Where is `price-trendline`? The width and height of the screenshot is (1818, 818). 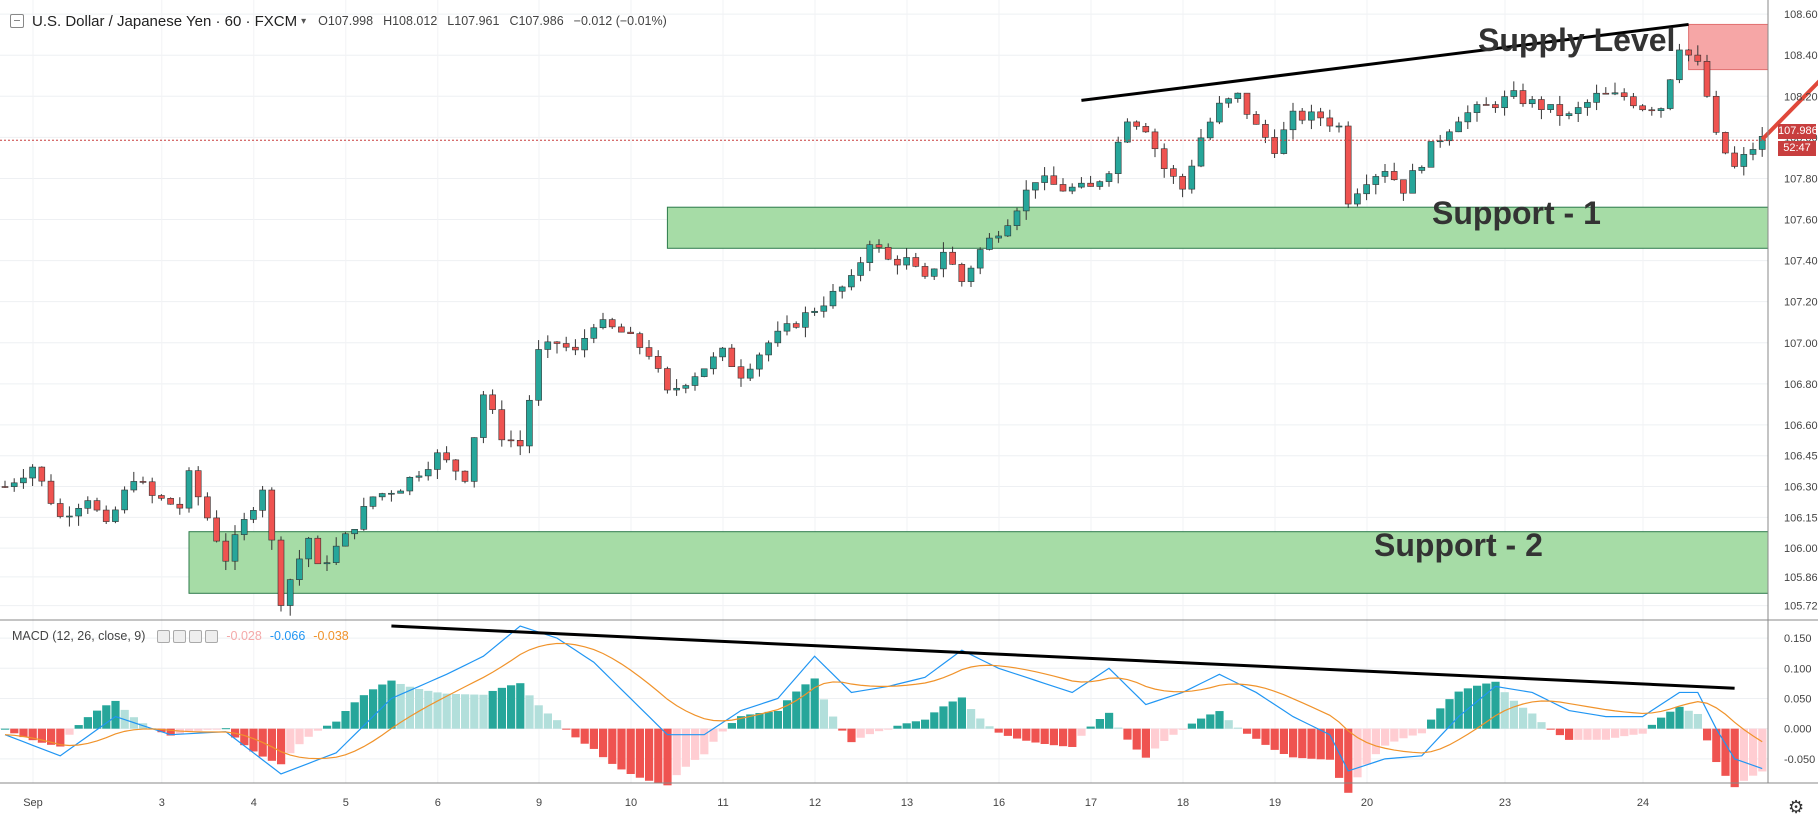 price-trendline is located at coordinates (1385, 62).